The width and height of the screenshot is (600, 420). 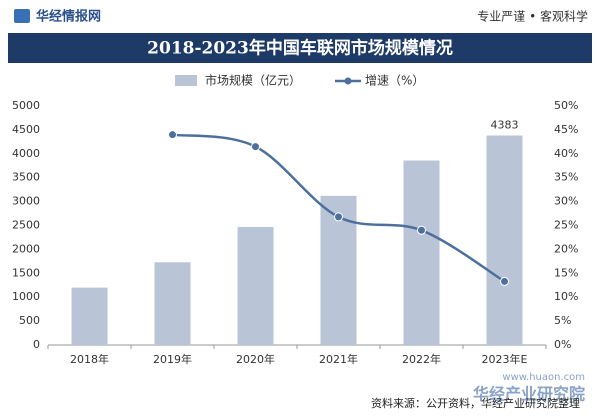 I want to click on y2-tick-label: 50%, so click(x=566, y=105).